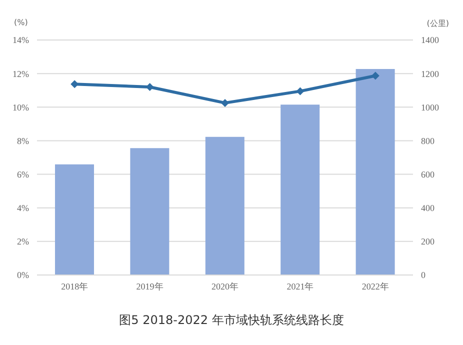 The height and width of the screenshot is (345, 463). What do you see at coordinates (428, 208) in the screenshot?
I see `y2-tick-label: 400` at bounding box center [428, 208].